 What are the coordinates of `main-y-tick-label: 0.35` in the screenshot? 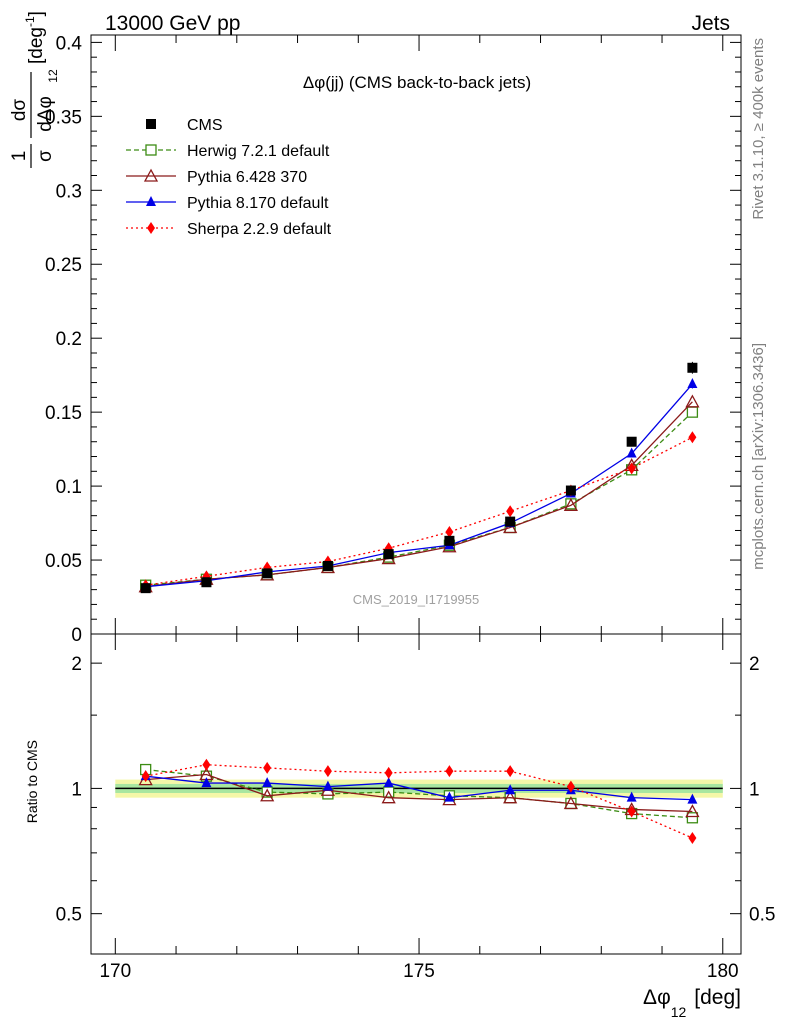 It's located at (63, 117).